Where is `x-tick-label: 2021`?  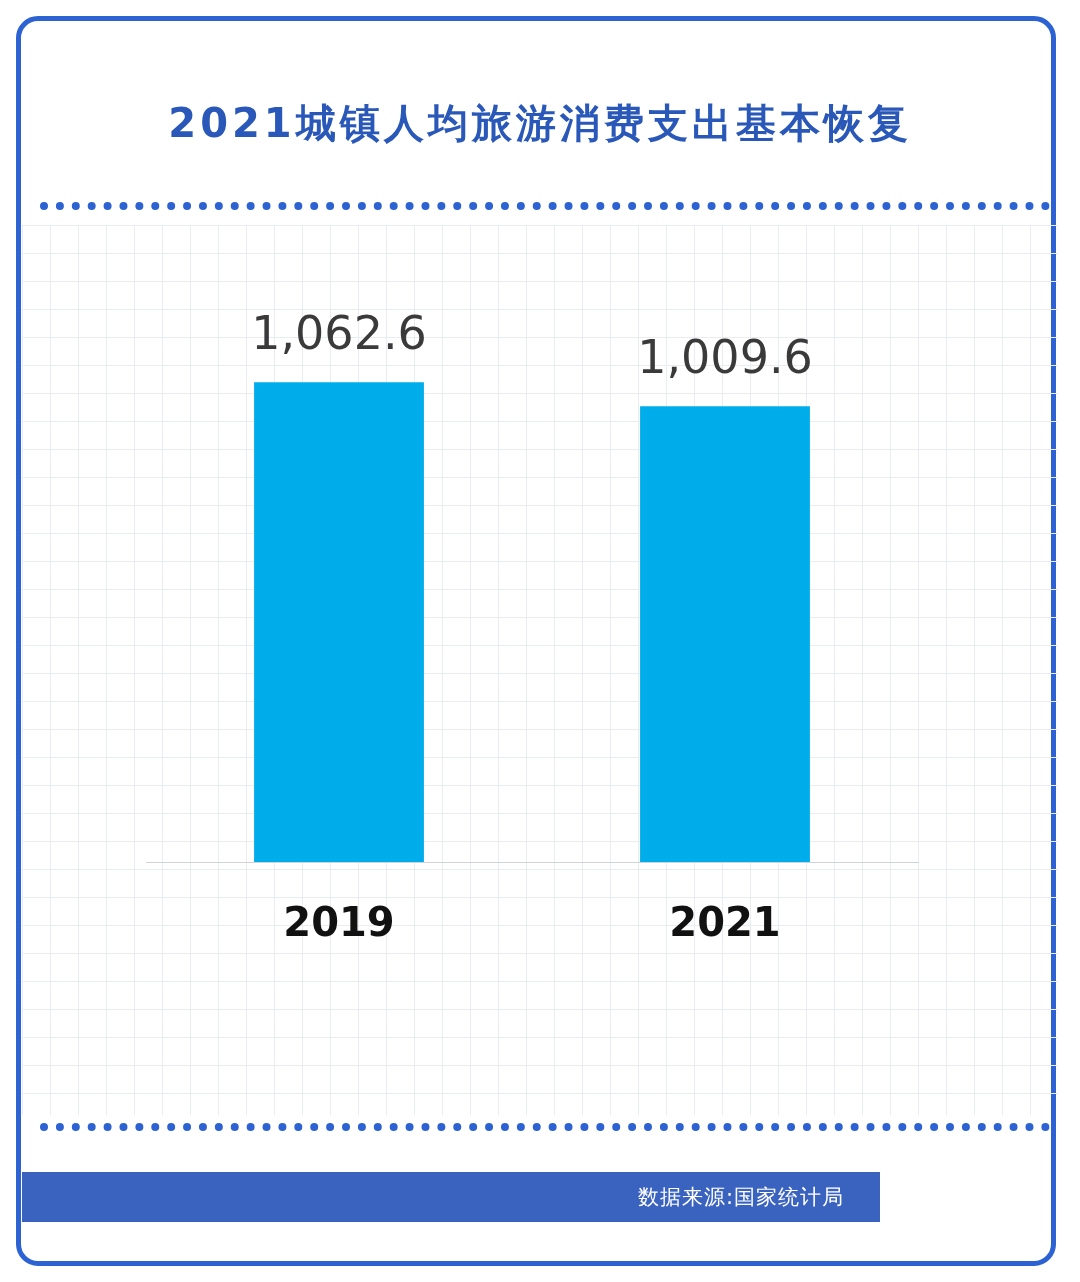
x-tick-label: 2021 is located at coordinates (725, 922).